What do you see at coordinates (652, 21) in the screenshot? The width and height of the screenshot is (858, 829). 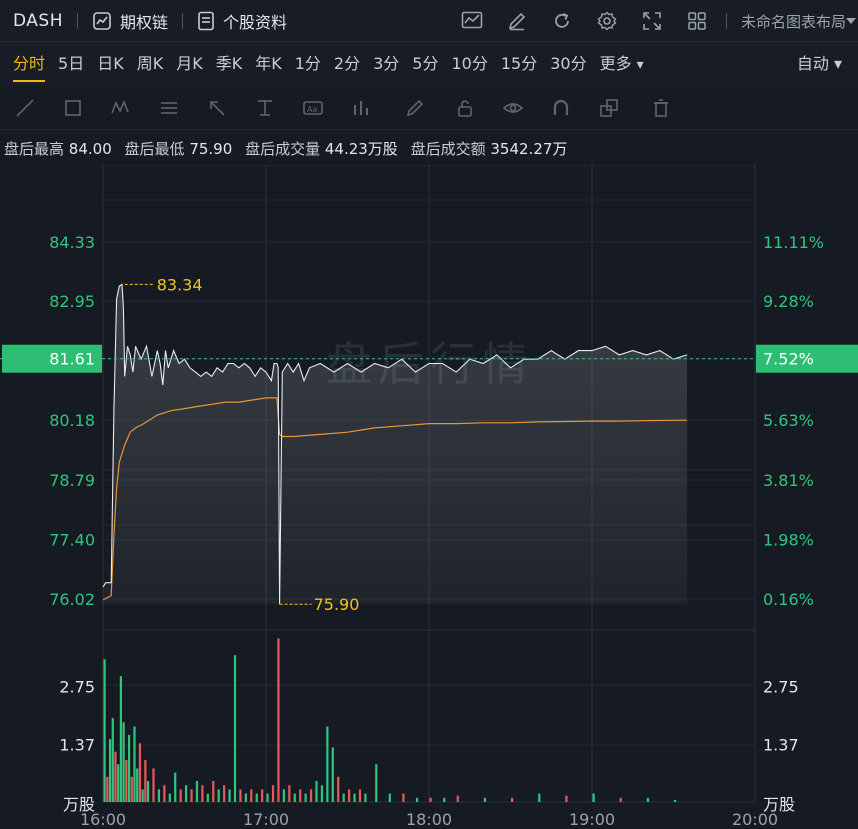 I see `fullscreen-icon` at bounding box center [652, 21].